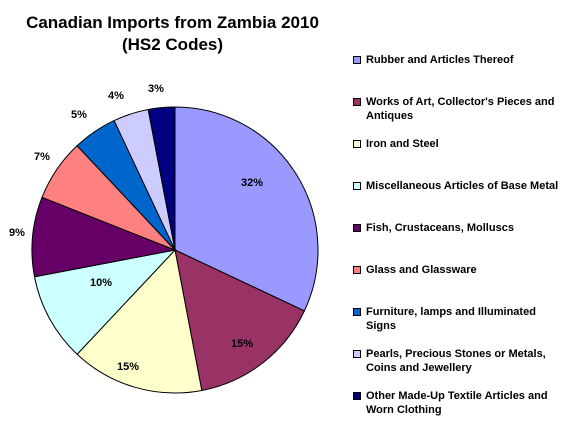 The height and width of the screenshot is (427, 567). What do you see at coordinates (116, 96) in the screenshot?
I see `slice-data-label-8: 4%` at bounding box center [116, 96].